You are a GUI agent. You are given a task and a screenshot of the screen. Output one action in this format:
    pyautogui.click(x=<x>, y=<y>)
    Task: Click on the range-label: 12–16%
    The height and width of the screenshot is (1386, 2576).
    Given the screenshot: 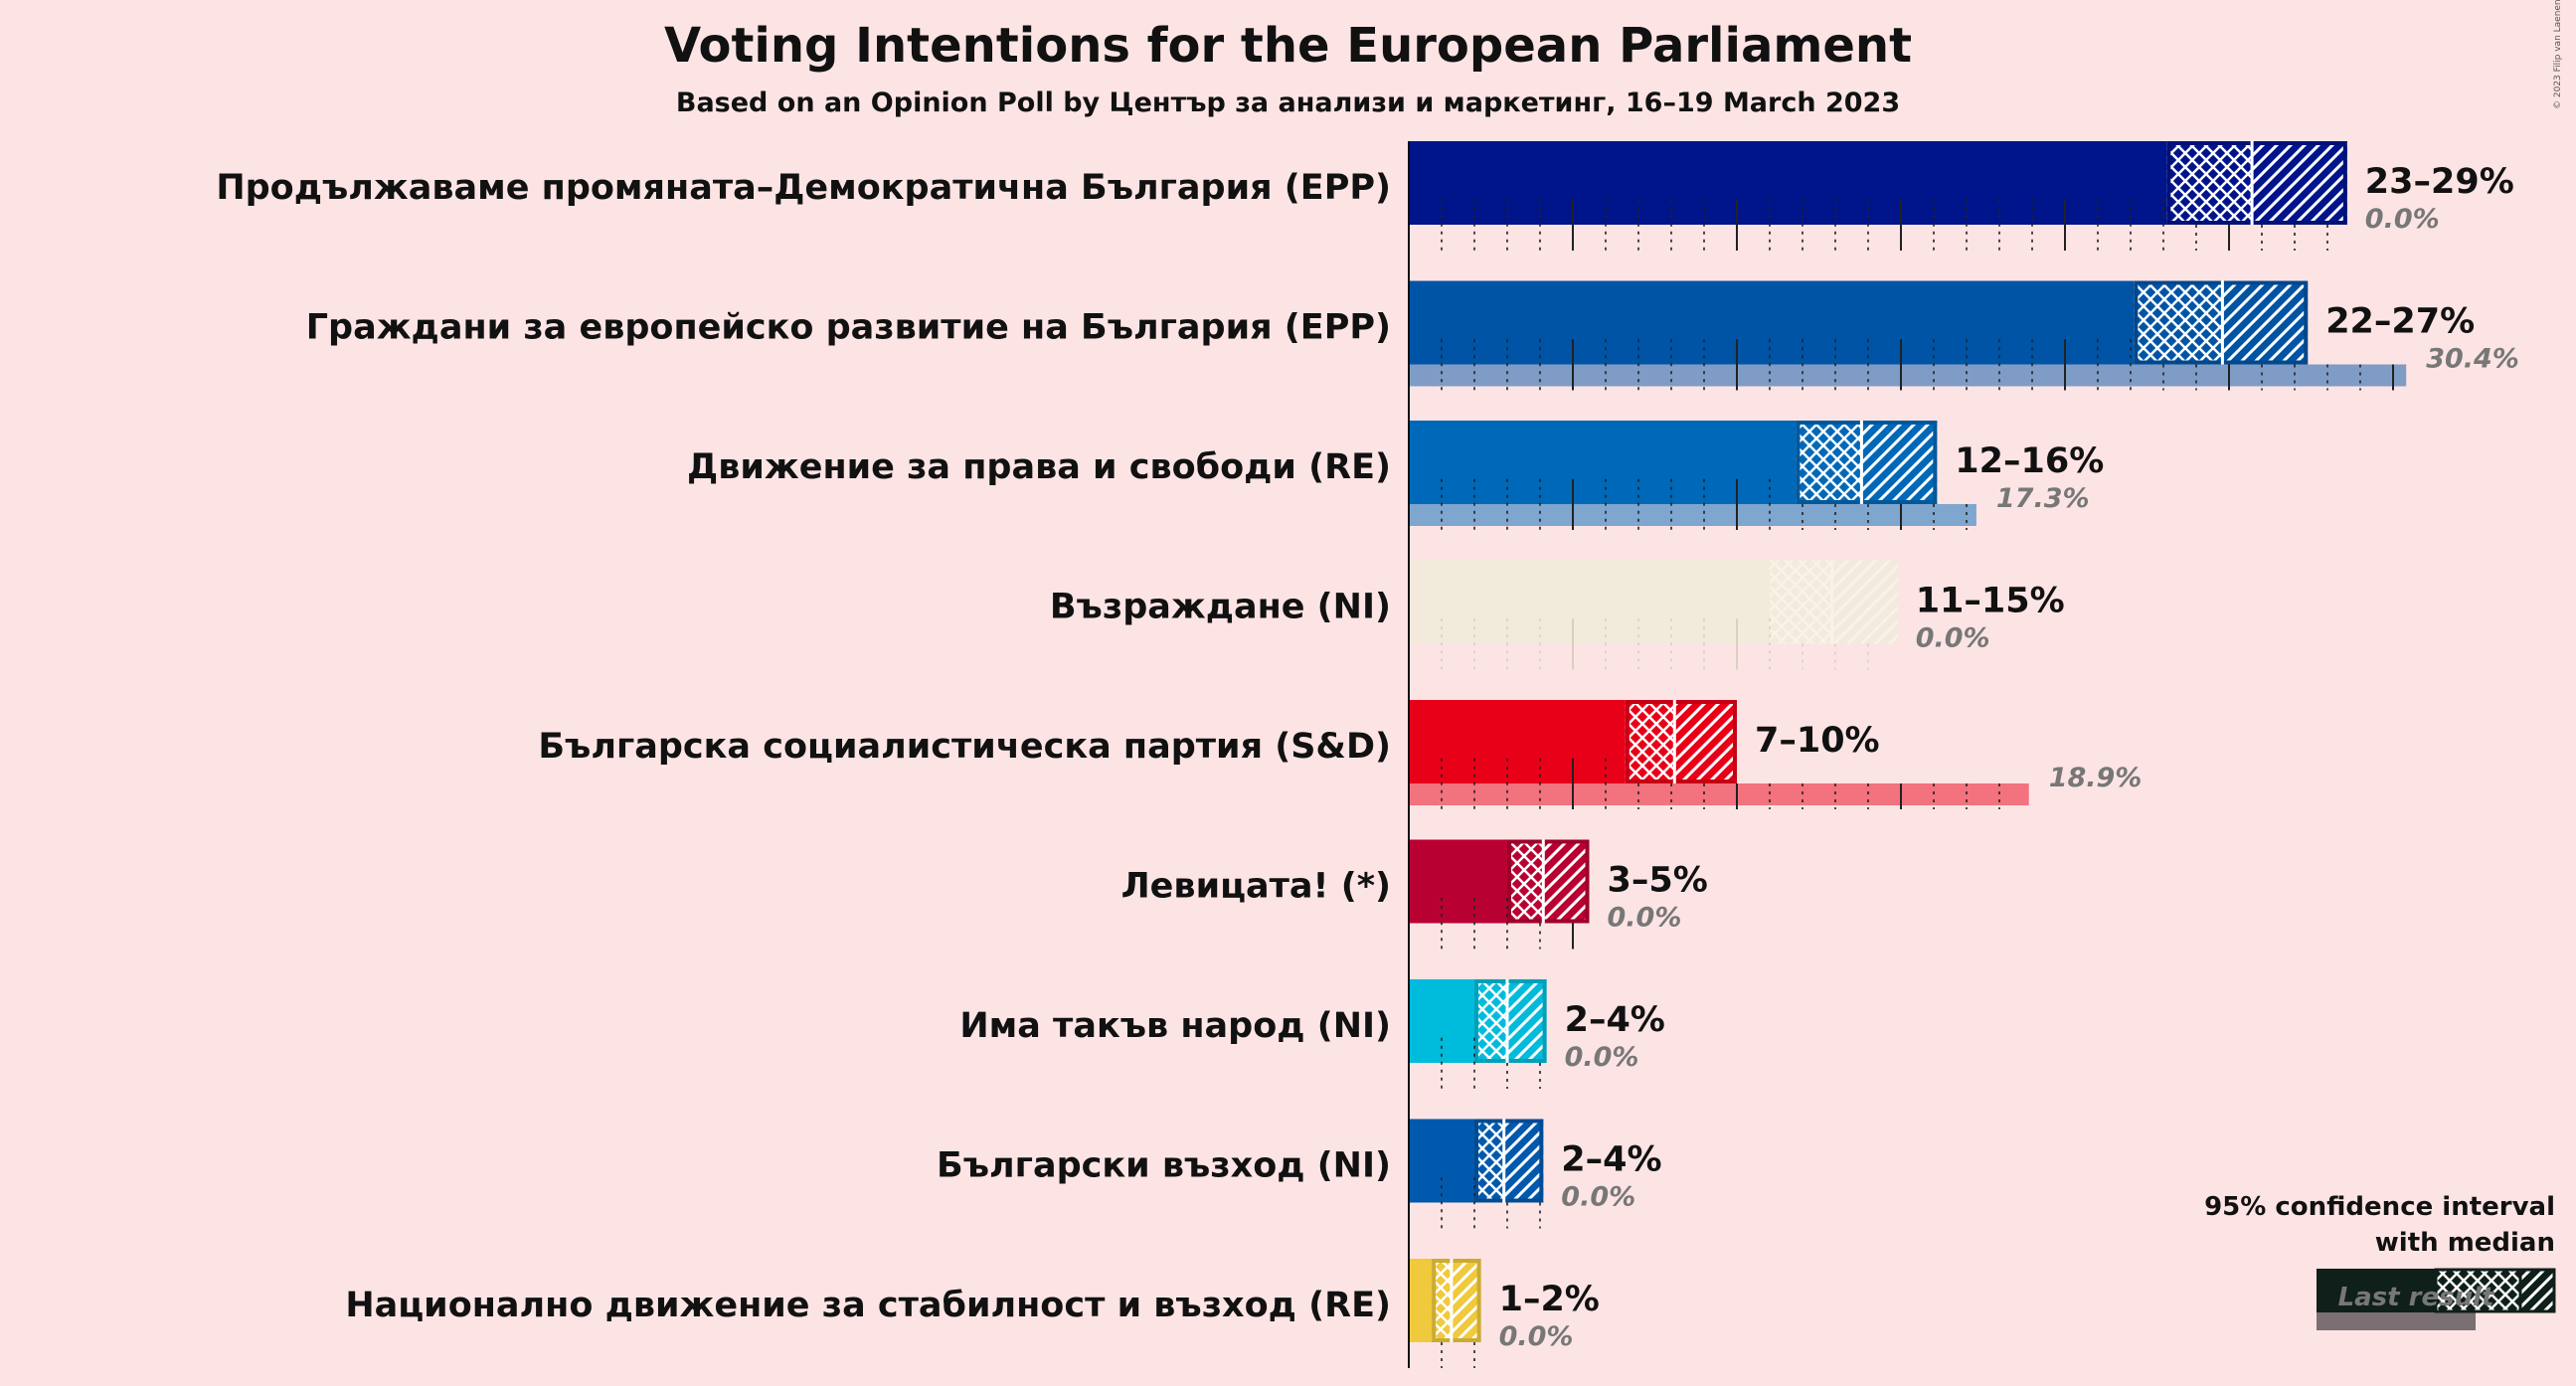 What is the action you would take?
    pyautogui.click(x=2029, y=461)
    